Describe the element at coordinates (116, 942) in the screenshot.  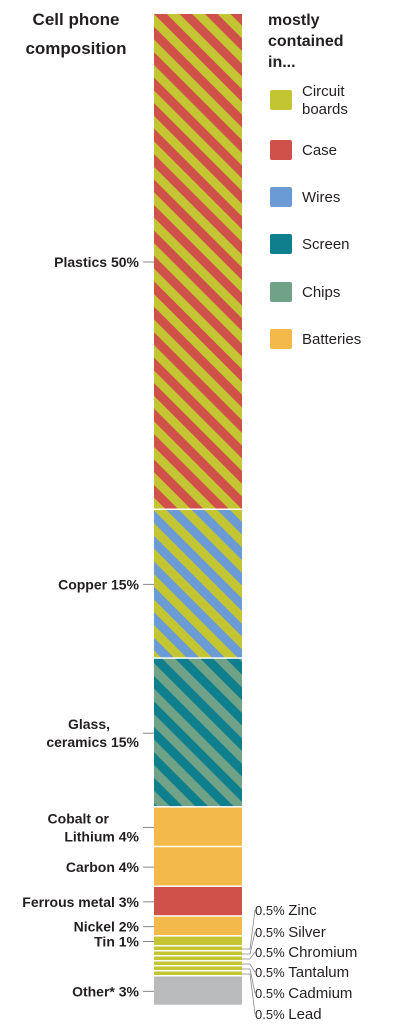
I see `segment-label: Tin 1%` at that location.